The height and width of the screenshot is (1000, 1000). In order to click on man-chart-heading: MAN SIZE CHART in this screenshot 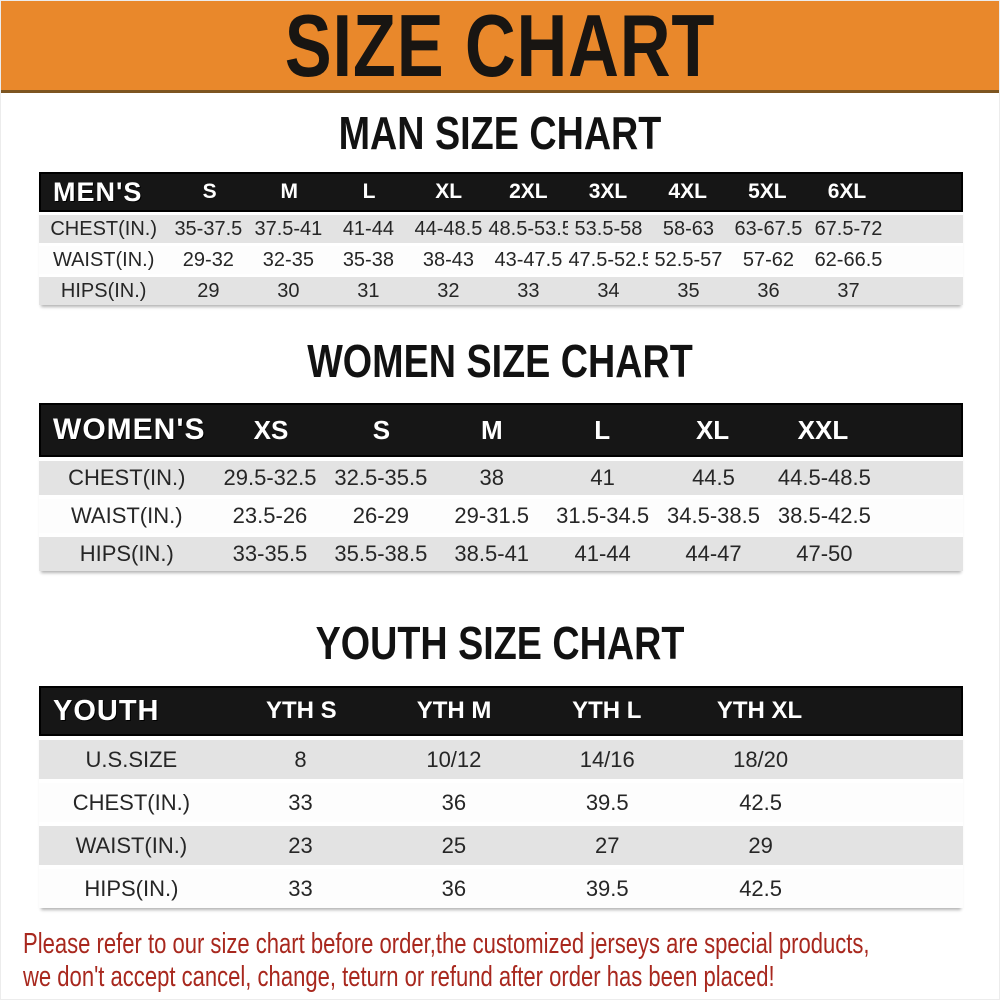, I will do `click(500, 133)`.